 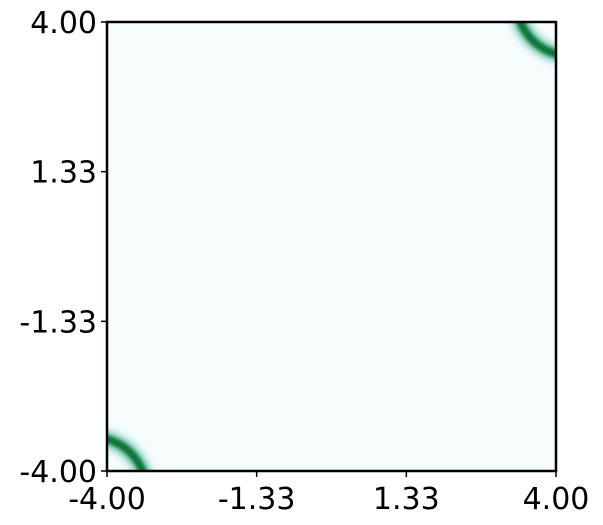 I want to click on x-tick-label: -4.00, so click(x=107, y=499).